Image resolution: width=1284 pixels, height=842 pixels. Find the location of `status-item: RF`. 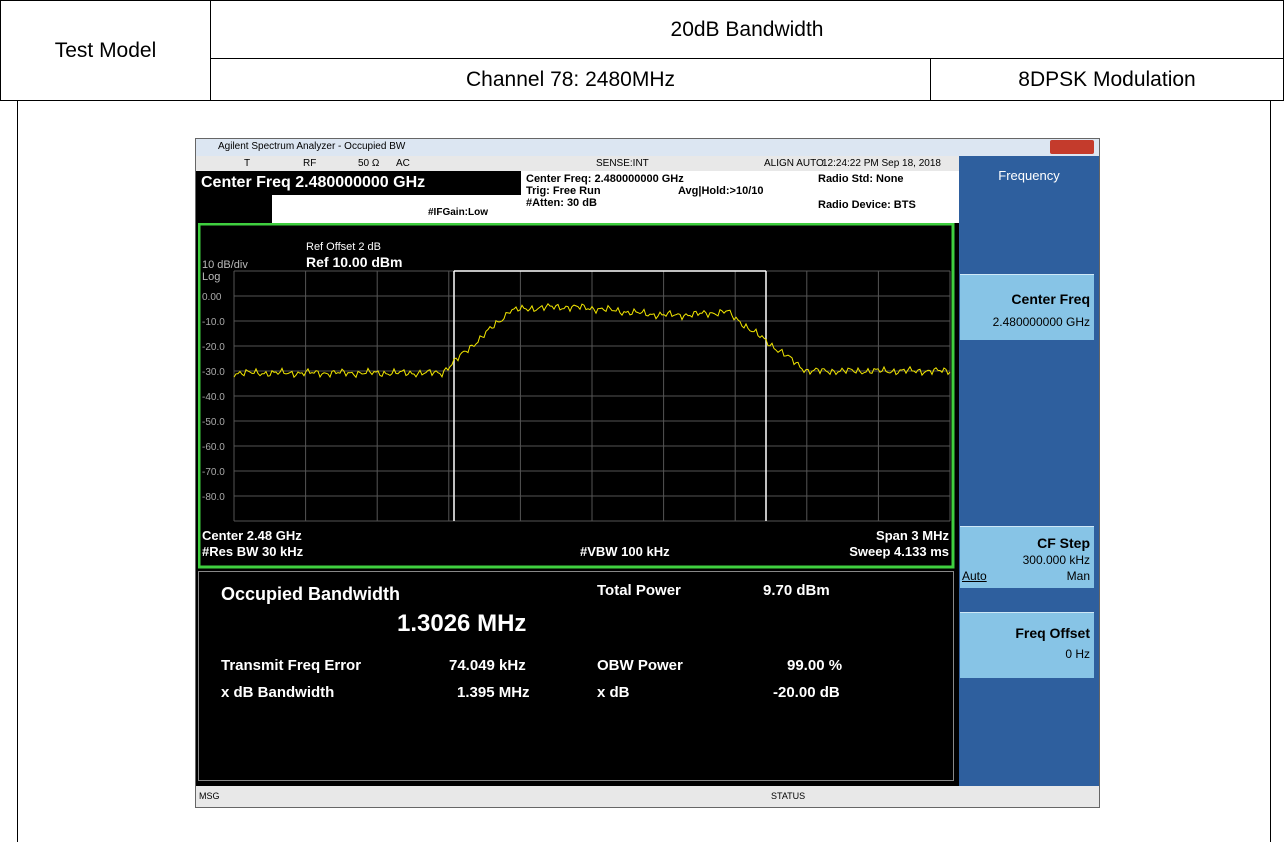

status-item: RF is located at coordinates (310, 163).